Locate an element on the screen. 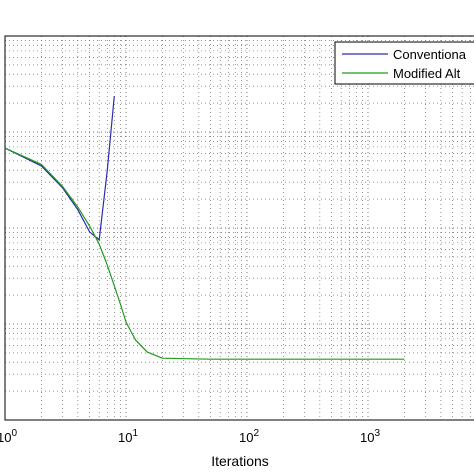 The height and width of the screenshot is (474, 474). legend-box is located at coordinates (404, 63).